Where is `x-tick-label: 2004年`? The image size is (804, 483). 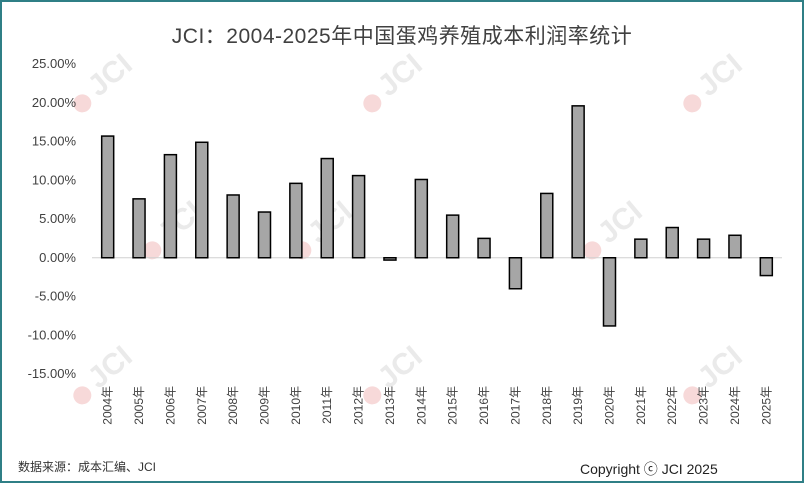
x-tick-label: 2004年 is located at coordinates (108, 405).